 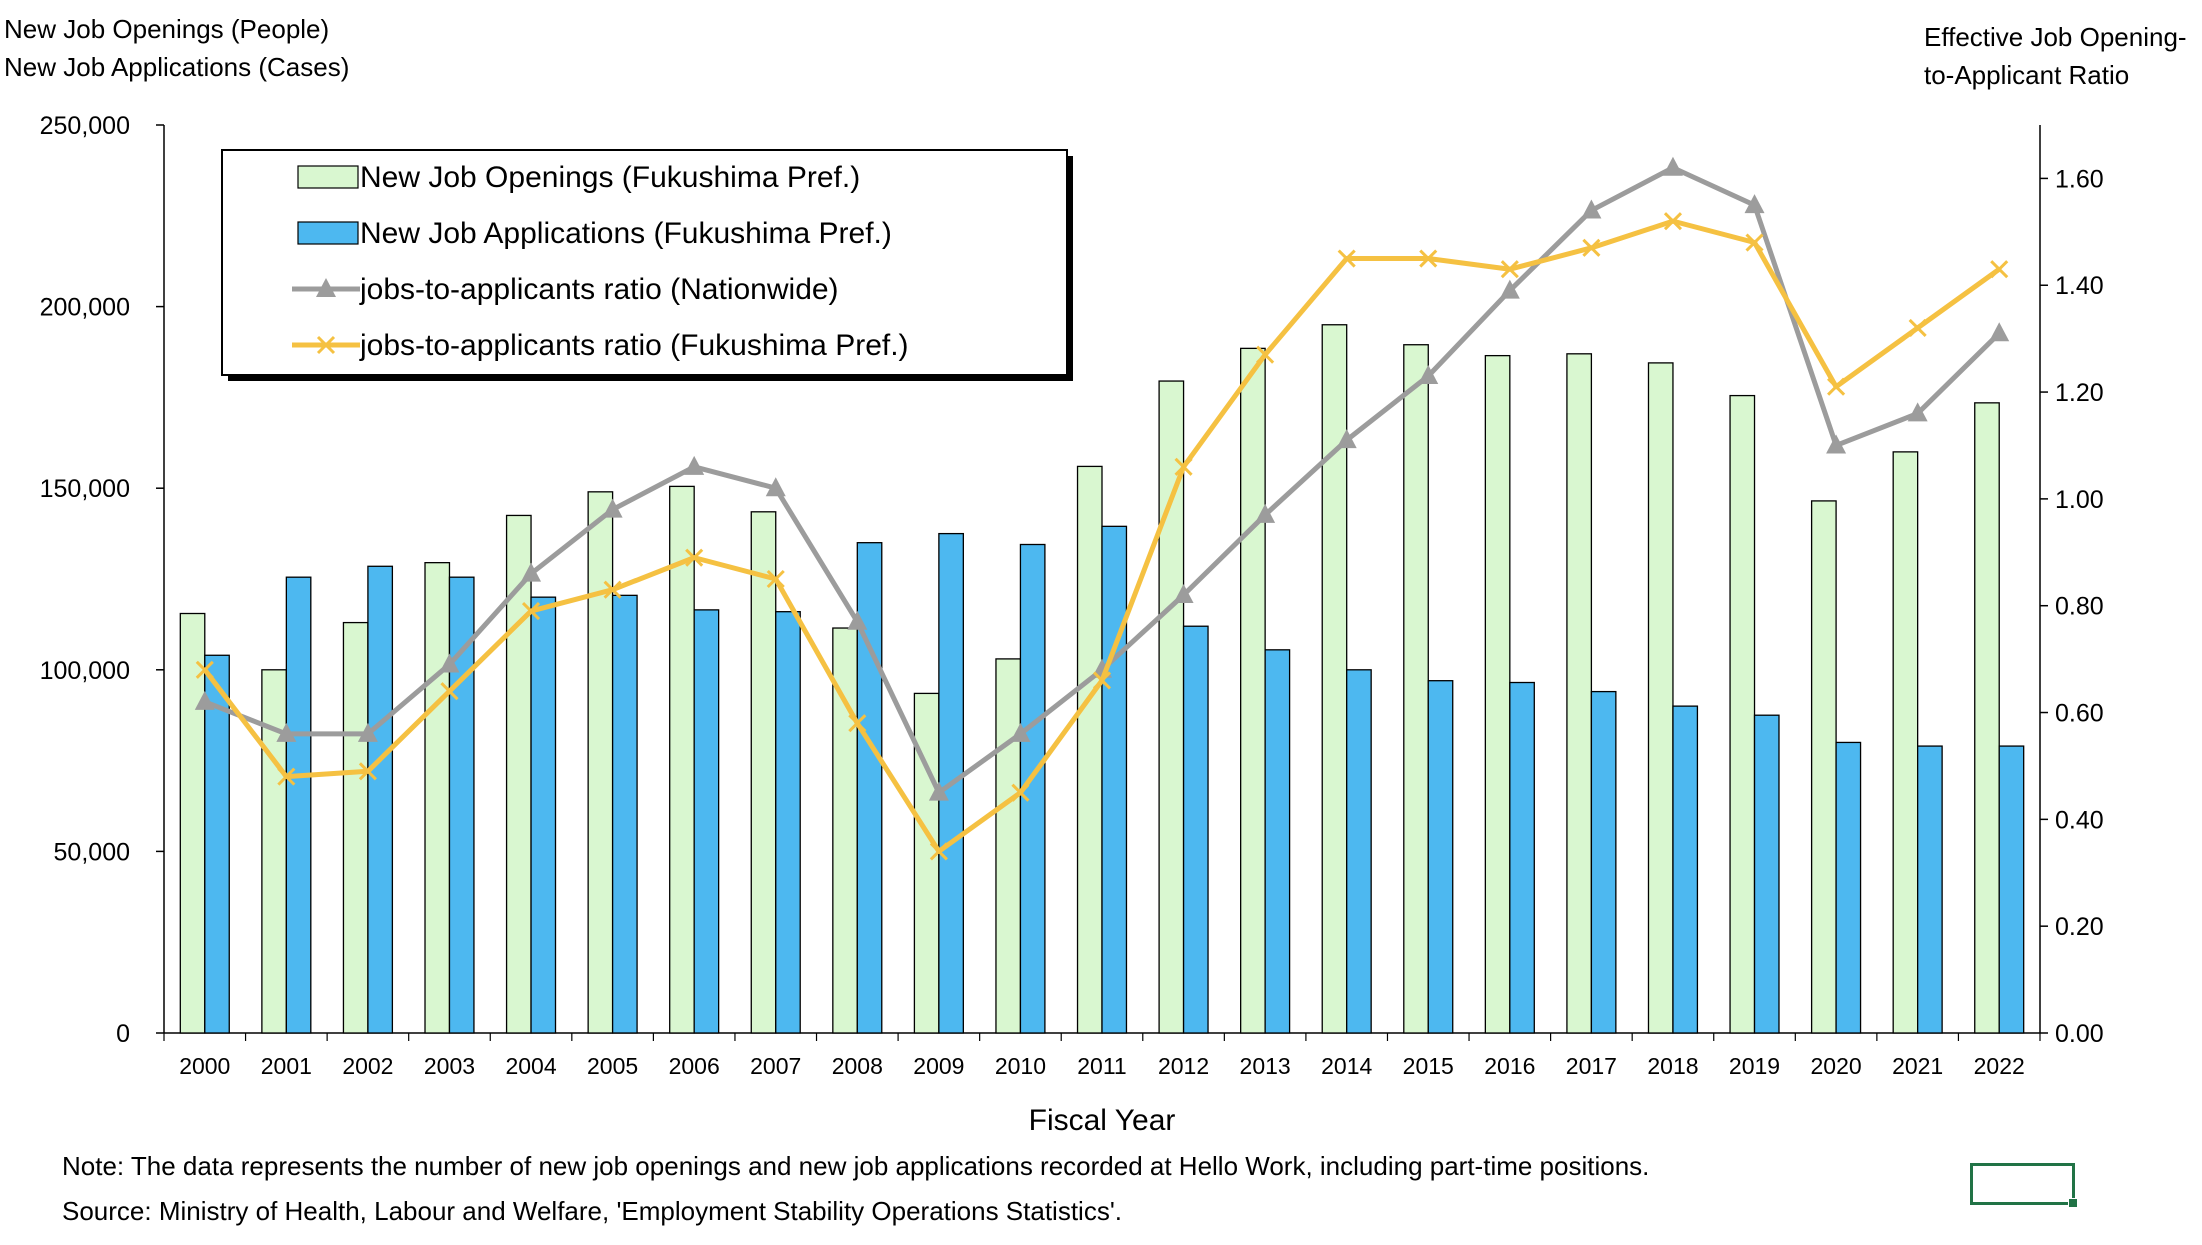 I want to click on left-axis-title-line: New Job Openings (People), so click(x=166, y=29).